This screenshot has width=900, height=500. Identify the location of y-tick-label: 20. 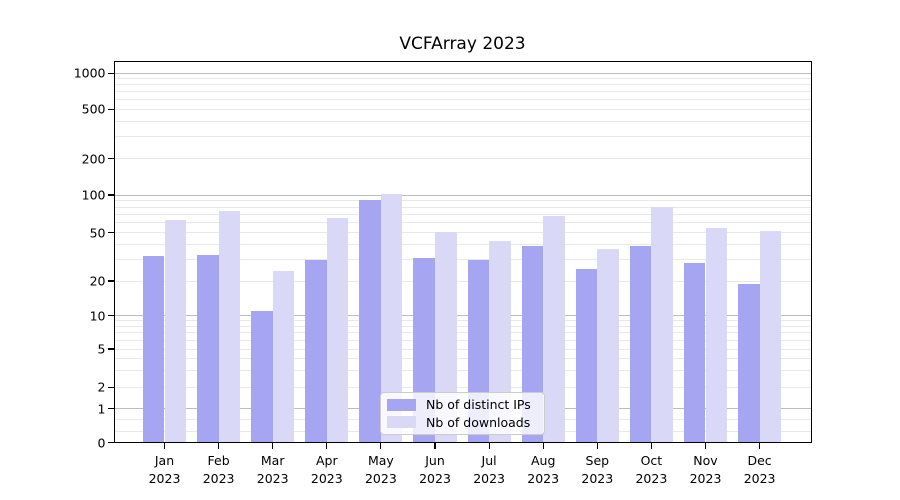
(97, 281).